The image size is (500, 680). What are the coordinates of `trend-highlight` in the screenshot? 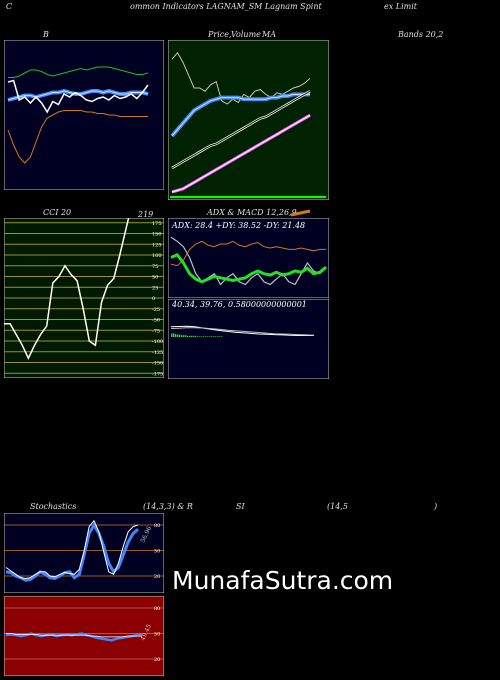 It's located at (241, 153).